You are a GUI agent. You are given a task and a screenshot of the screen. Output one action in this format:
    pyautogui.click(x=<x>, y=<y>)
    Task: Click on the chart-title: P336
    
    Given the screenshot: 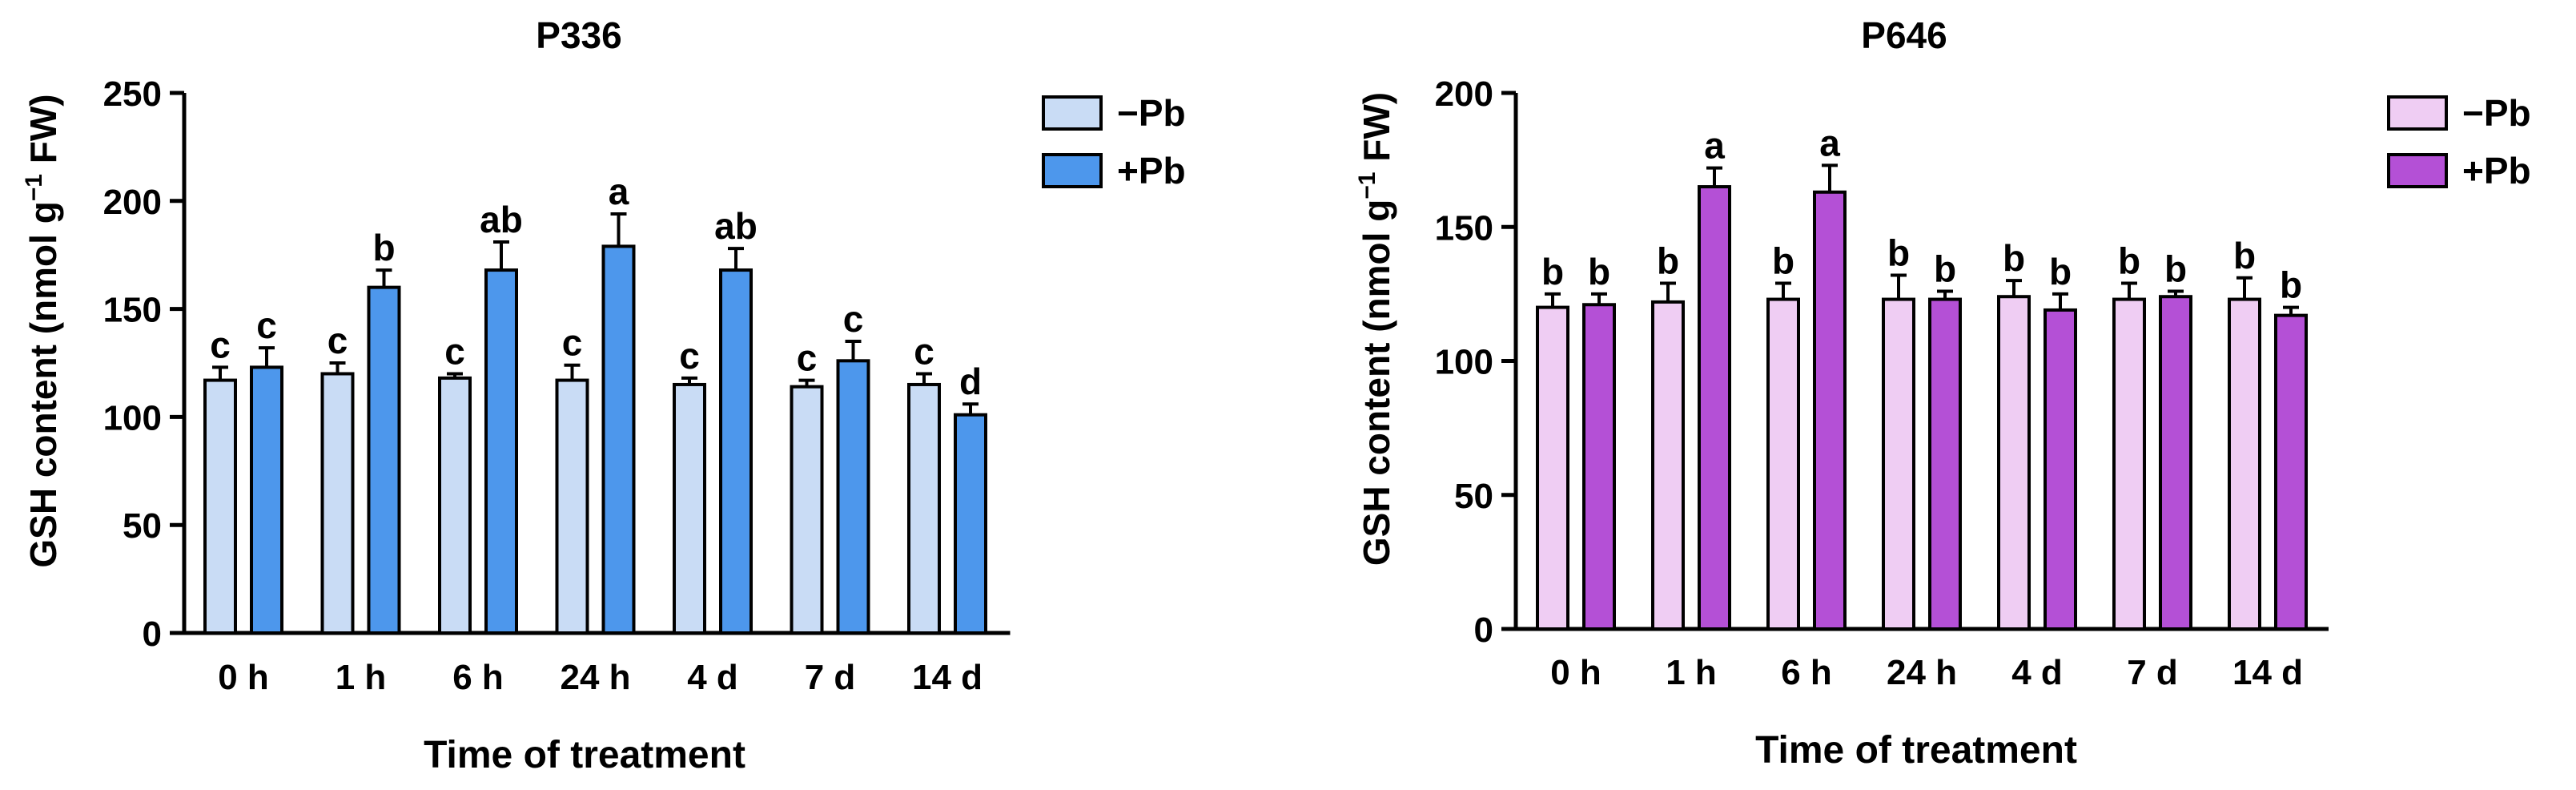 What is the action you would take?
    pyautogui.click(x=578, y=35)
    